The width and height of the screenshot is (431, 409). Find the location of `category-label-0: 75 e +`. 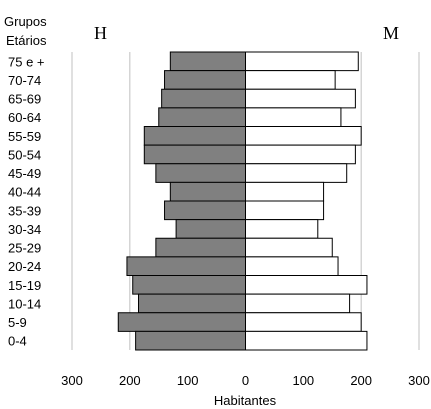

category-label-0: 75 e + is located at coordinates (26, 61).